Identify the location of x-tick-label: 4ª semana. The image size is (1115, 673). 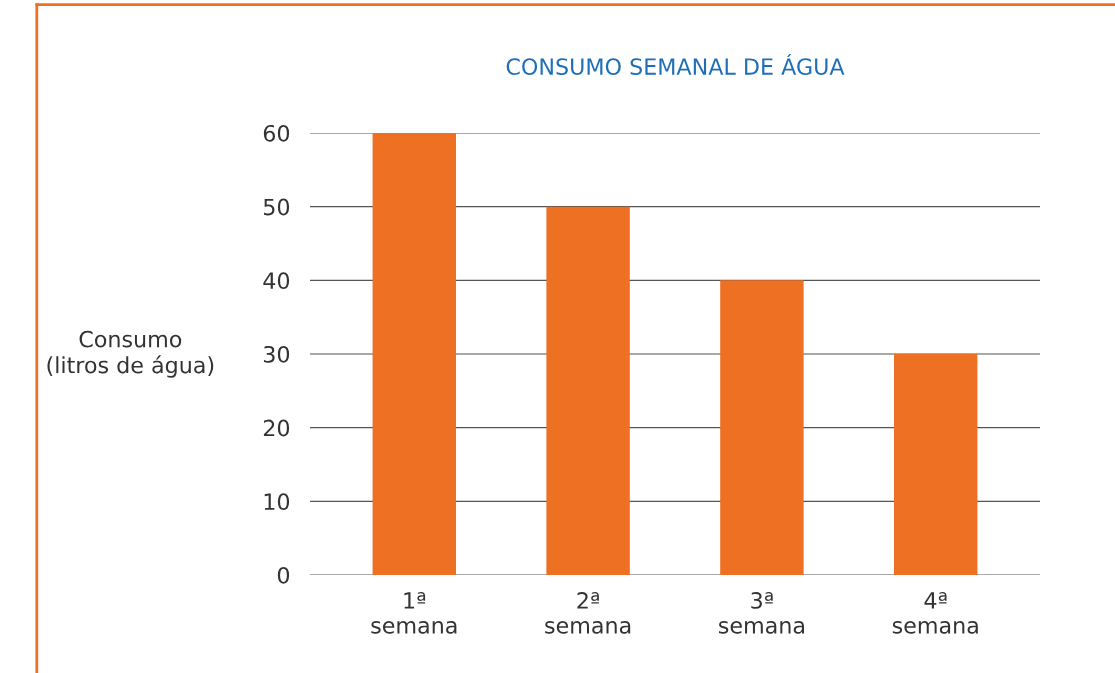
(935, 613).